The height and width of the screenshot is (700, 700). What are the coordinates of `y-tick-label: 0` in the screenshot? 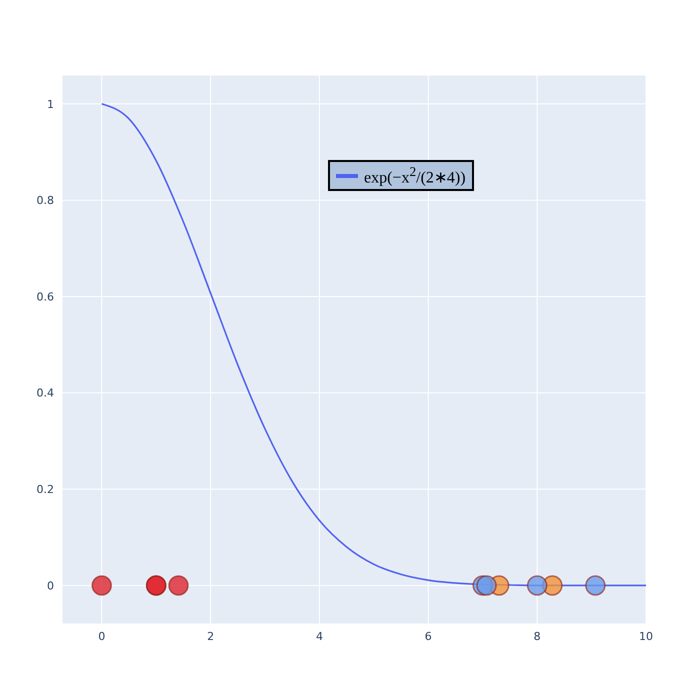 It's located at (50, 585).